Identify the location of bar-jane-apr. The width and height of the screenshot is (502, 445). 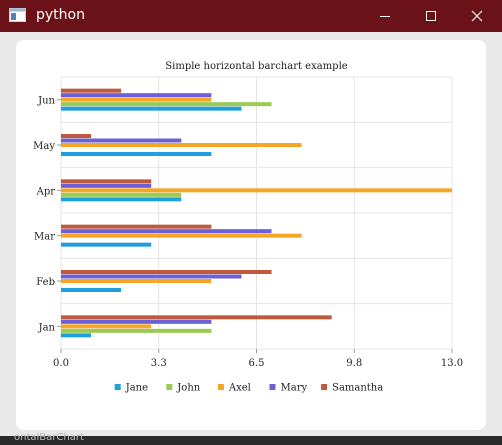
(121, 199).